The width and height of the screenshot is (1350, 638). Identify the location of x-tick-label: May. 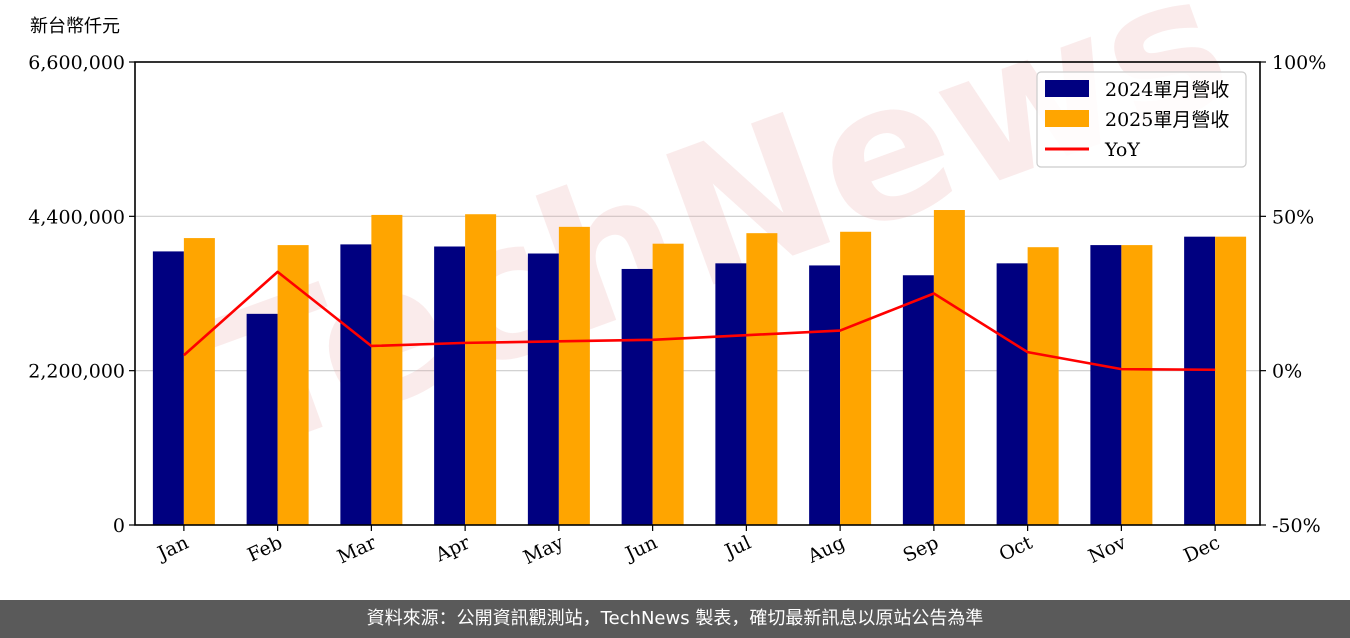
(543, 550).